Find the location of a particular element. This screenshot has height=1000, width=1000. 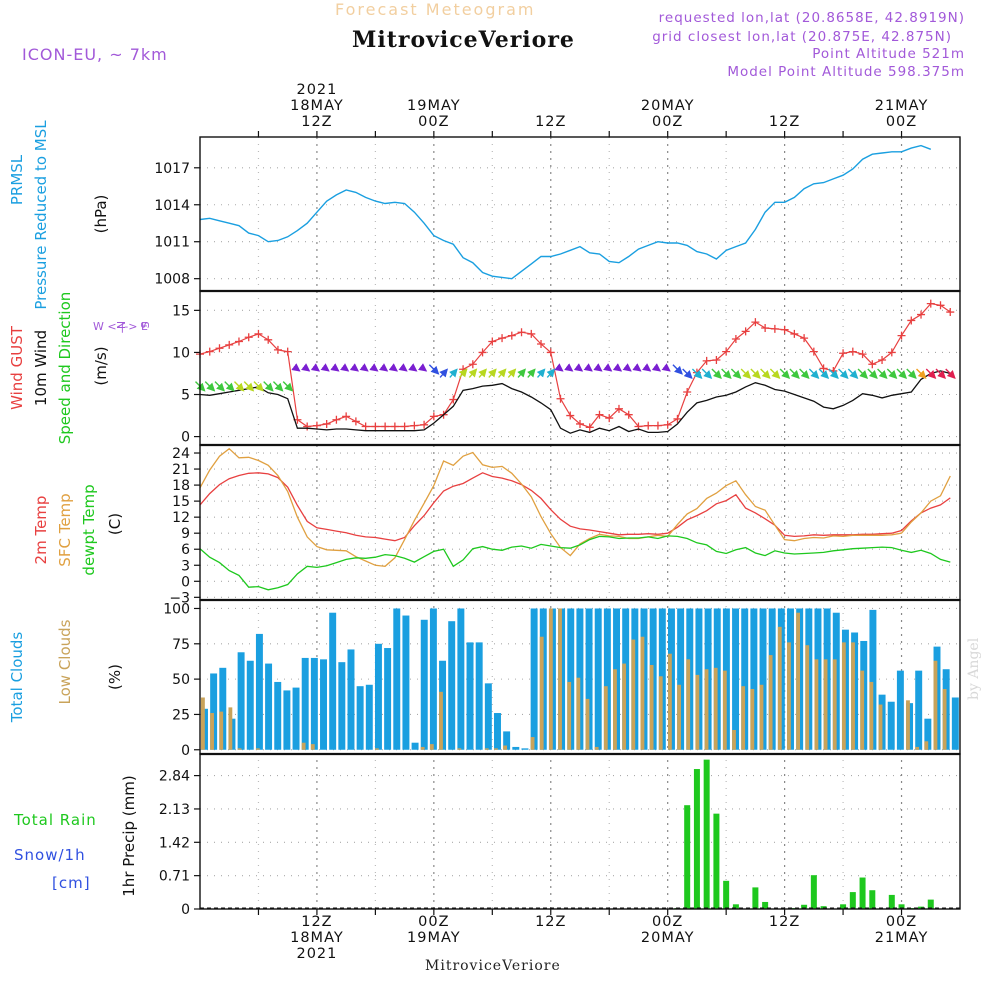

top-time-label: 12Z is located at coordinates (785, 122).